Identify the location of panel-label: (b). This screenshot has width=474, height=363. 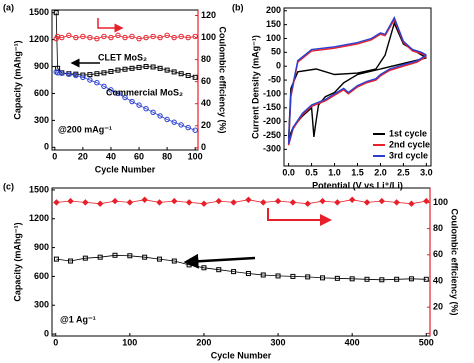
(238, 7).